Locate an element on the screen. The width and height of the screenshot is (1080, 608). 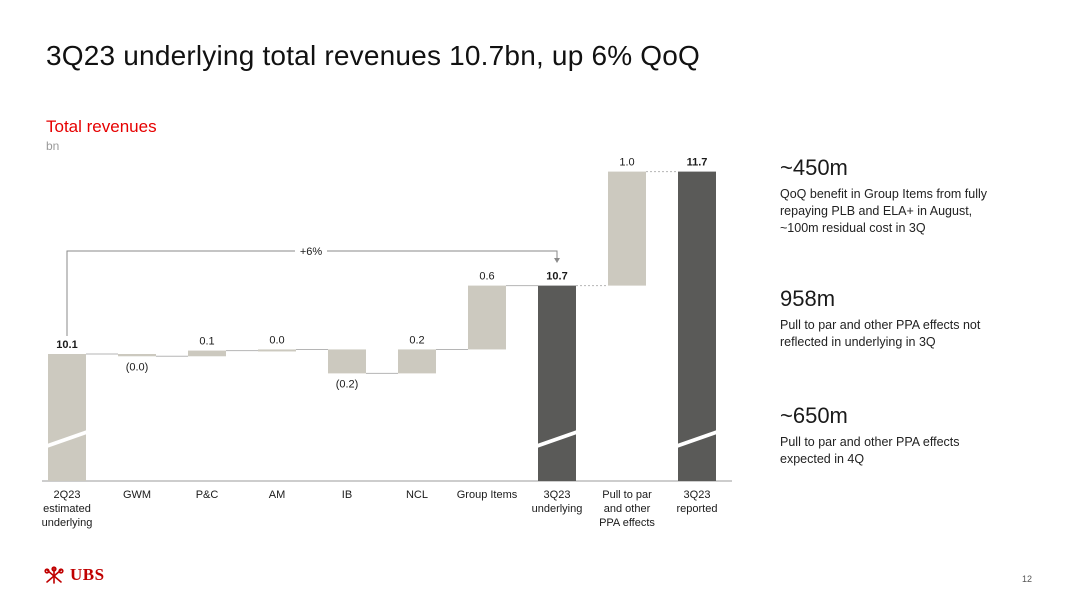
category-label: P&C is located at coordinates (207, 495).